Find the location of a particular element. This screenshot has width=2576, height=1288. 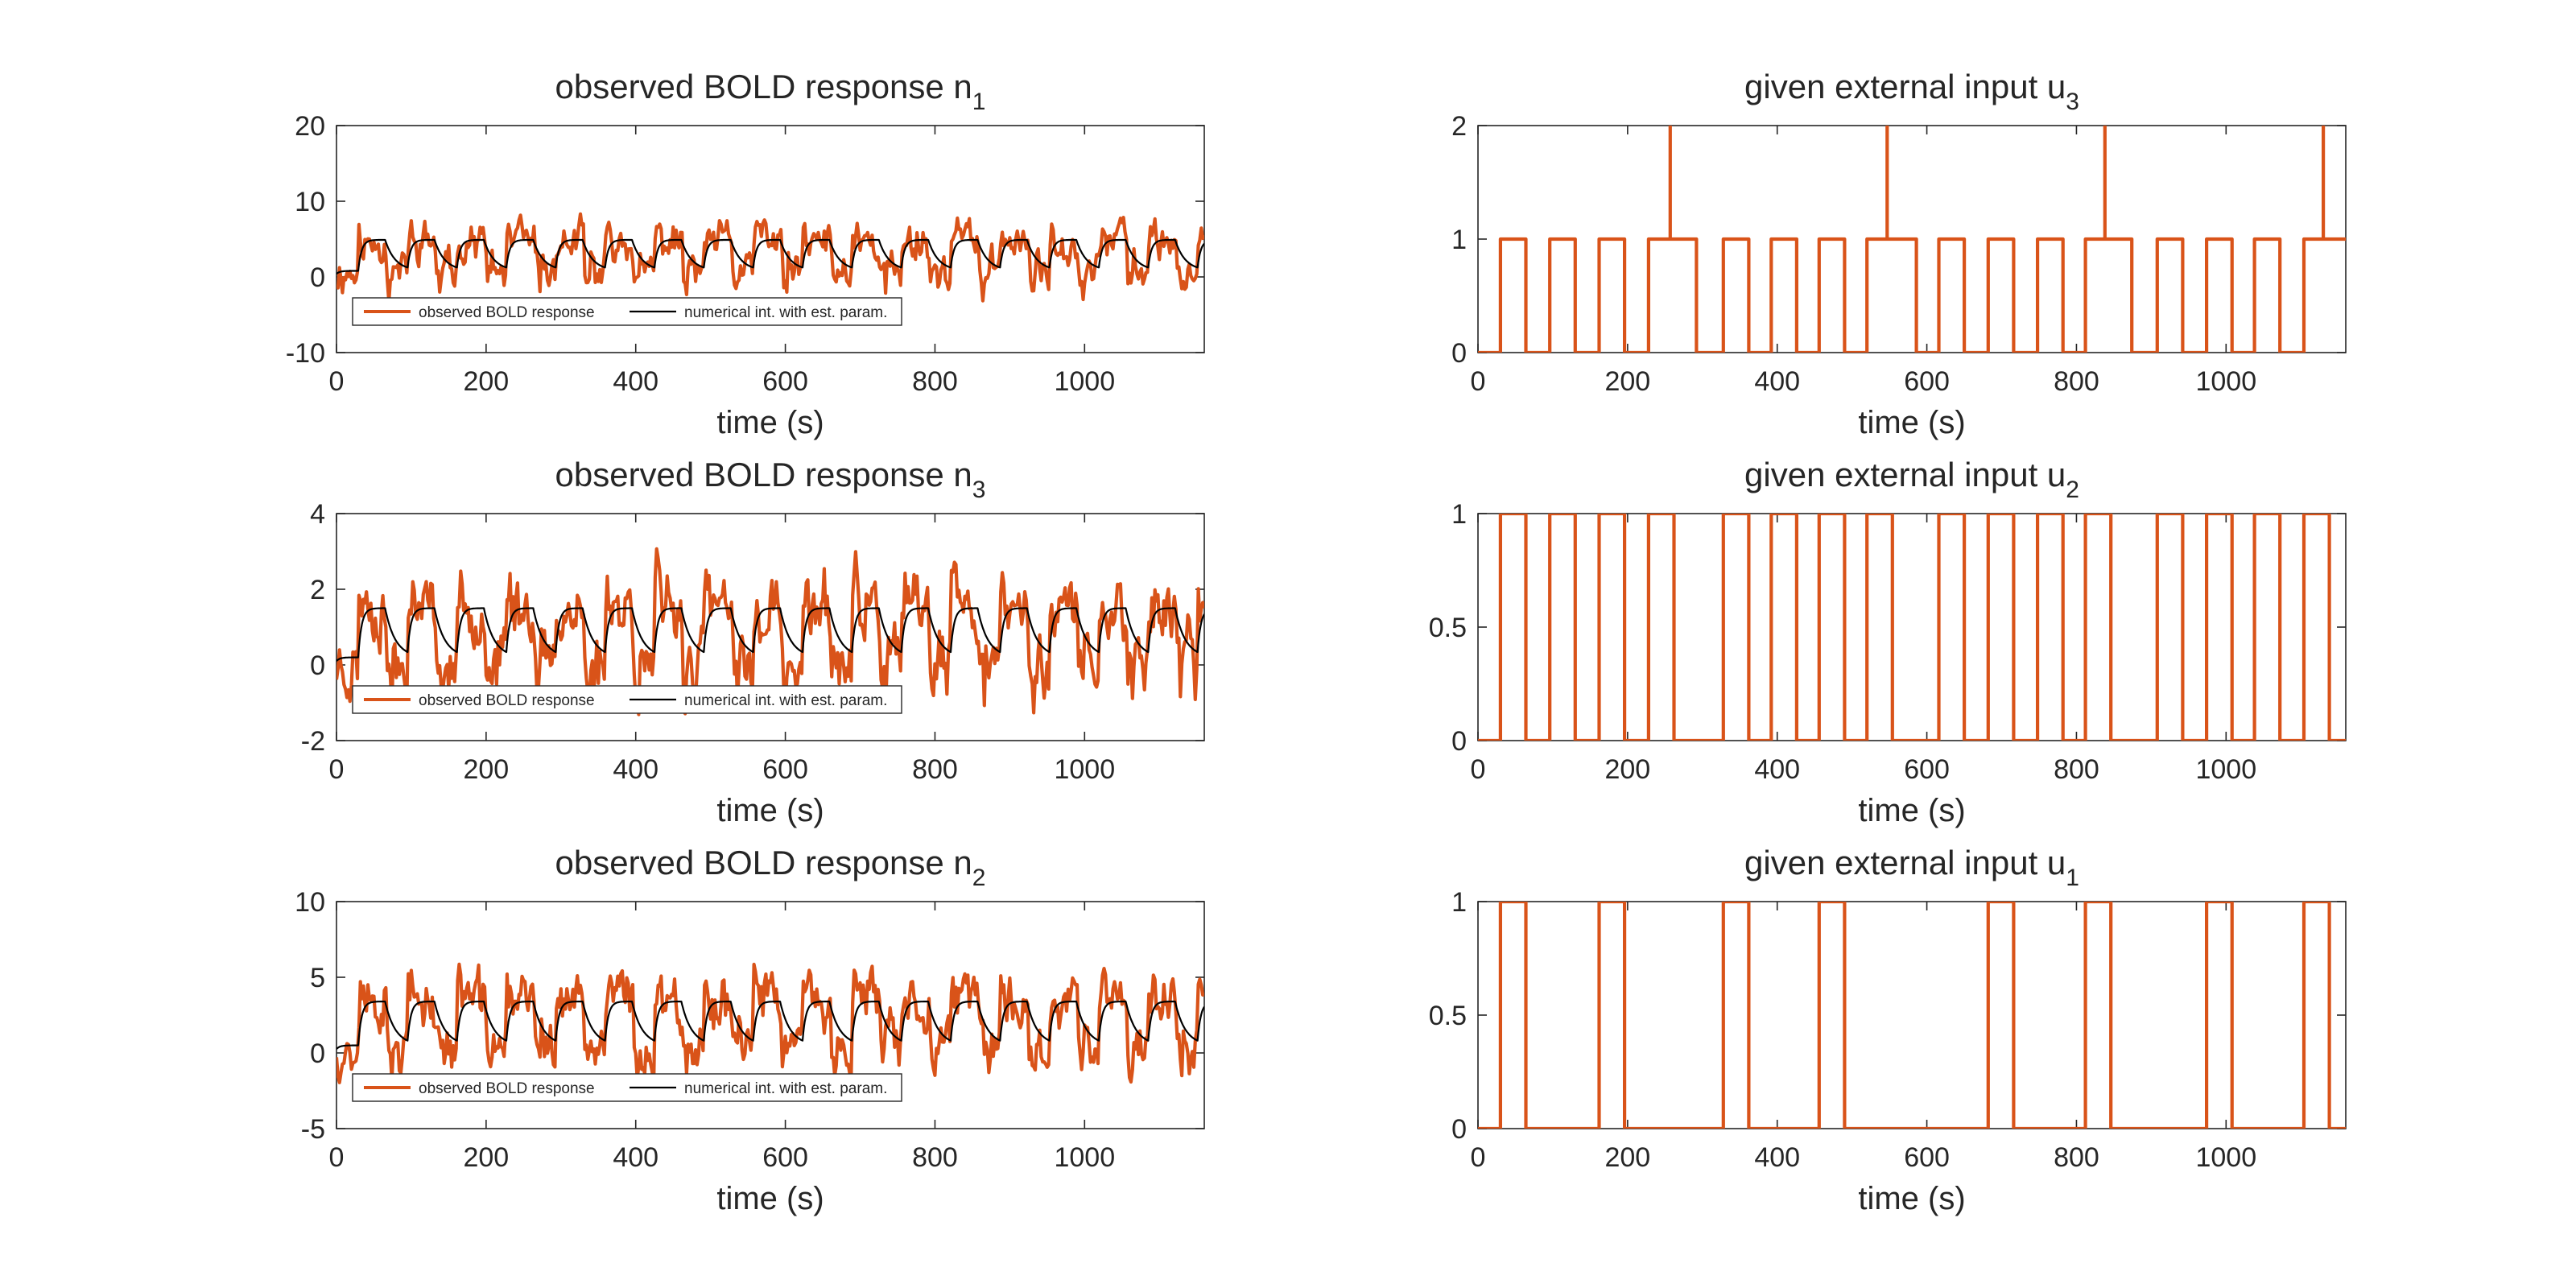

y-tick-label: -10 is located at coordinates (305, 353).